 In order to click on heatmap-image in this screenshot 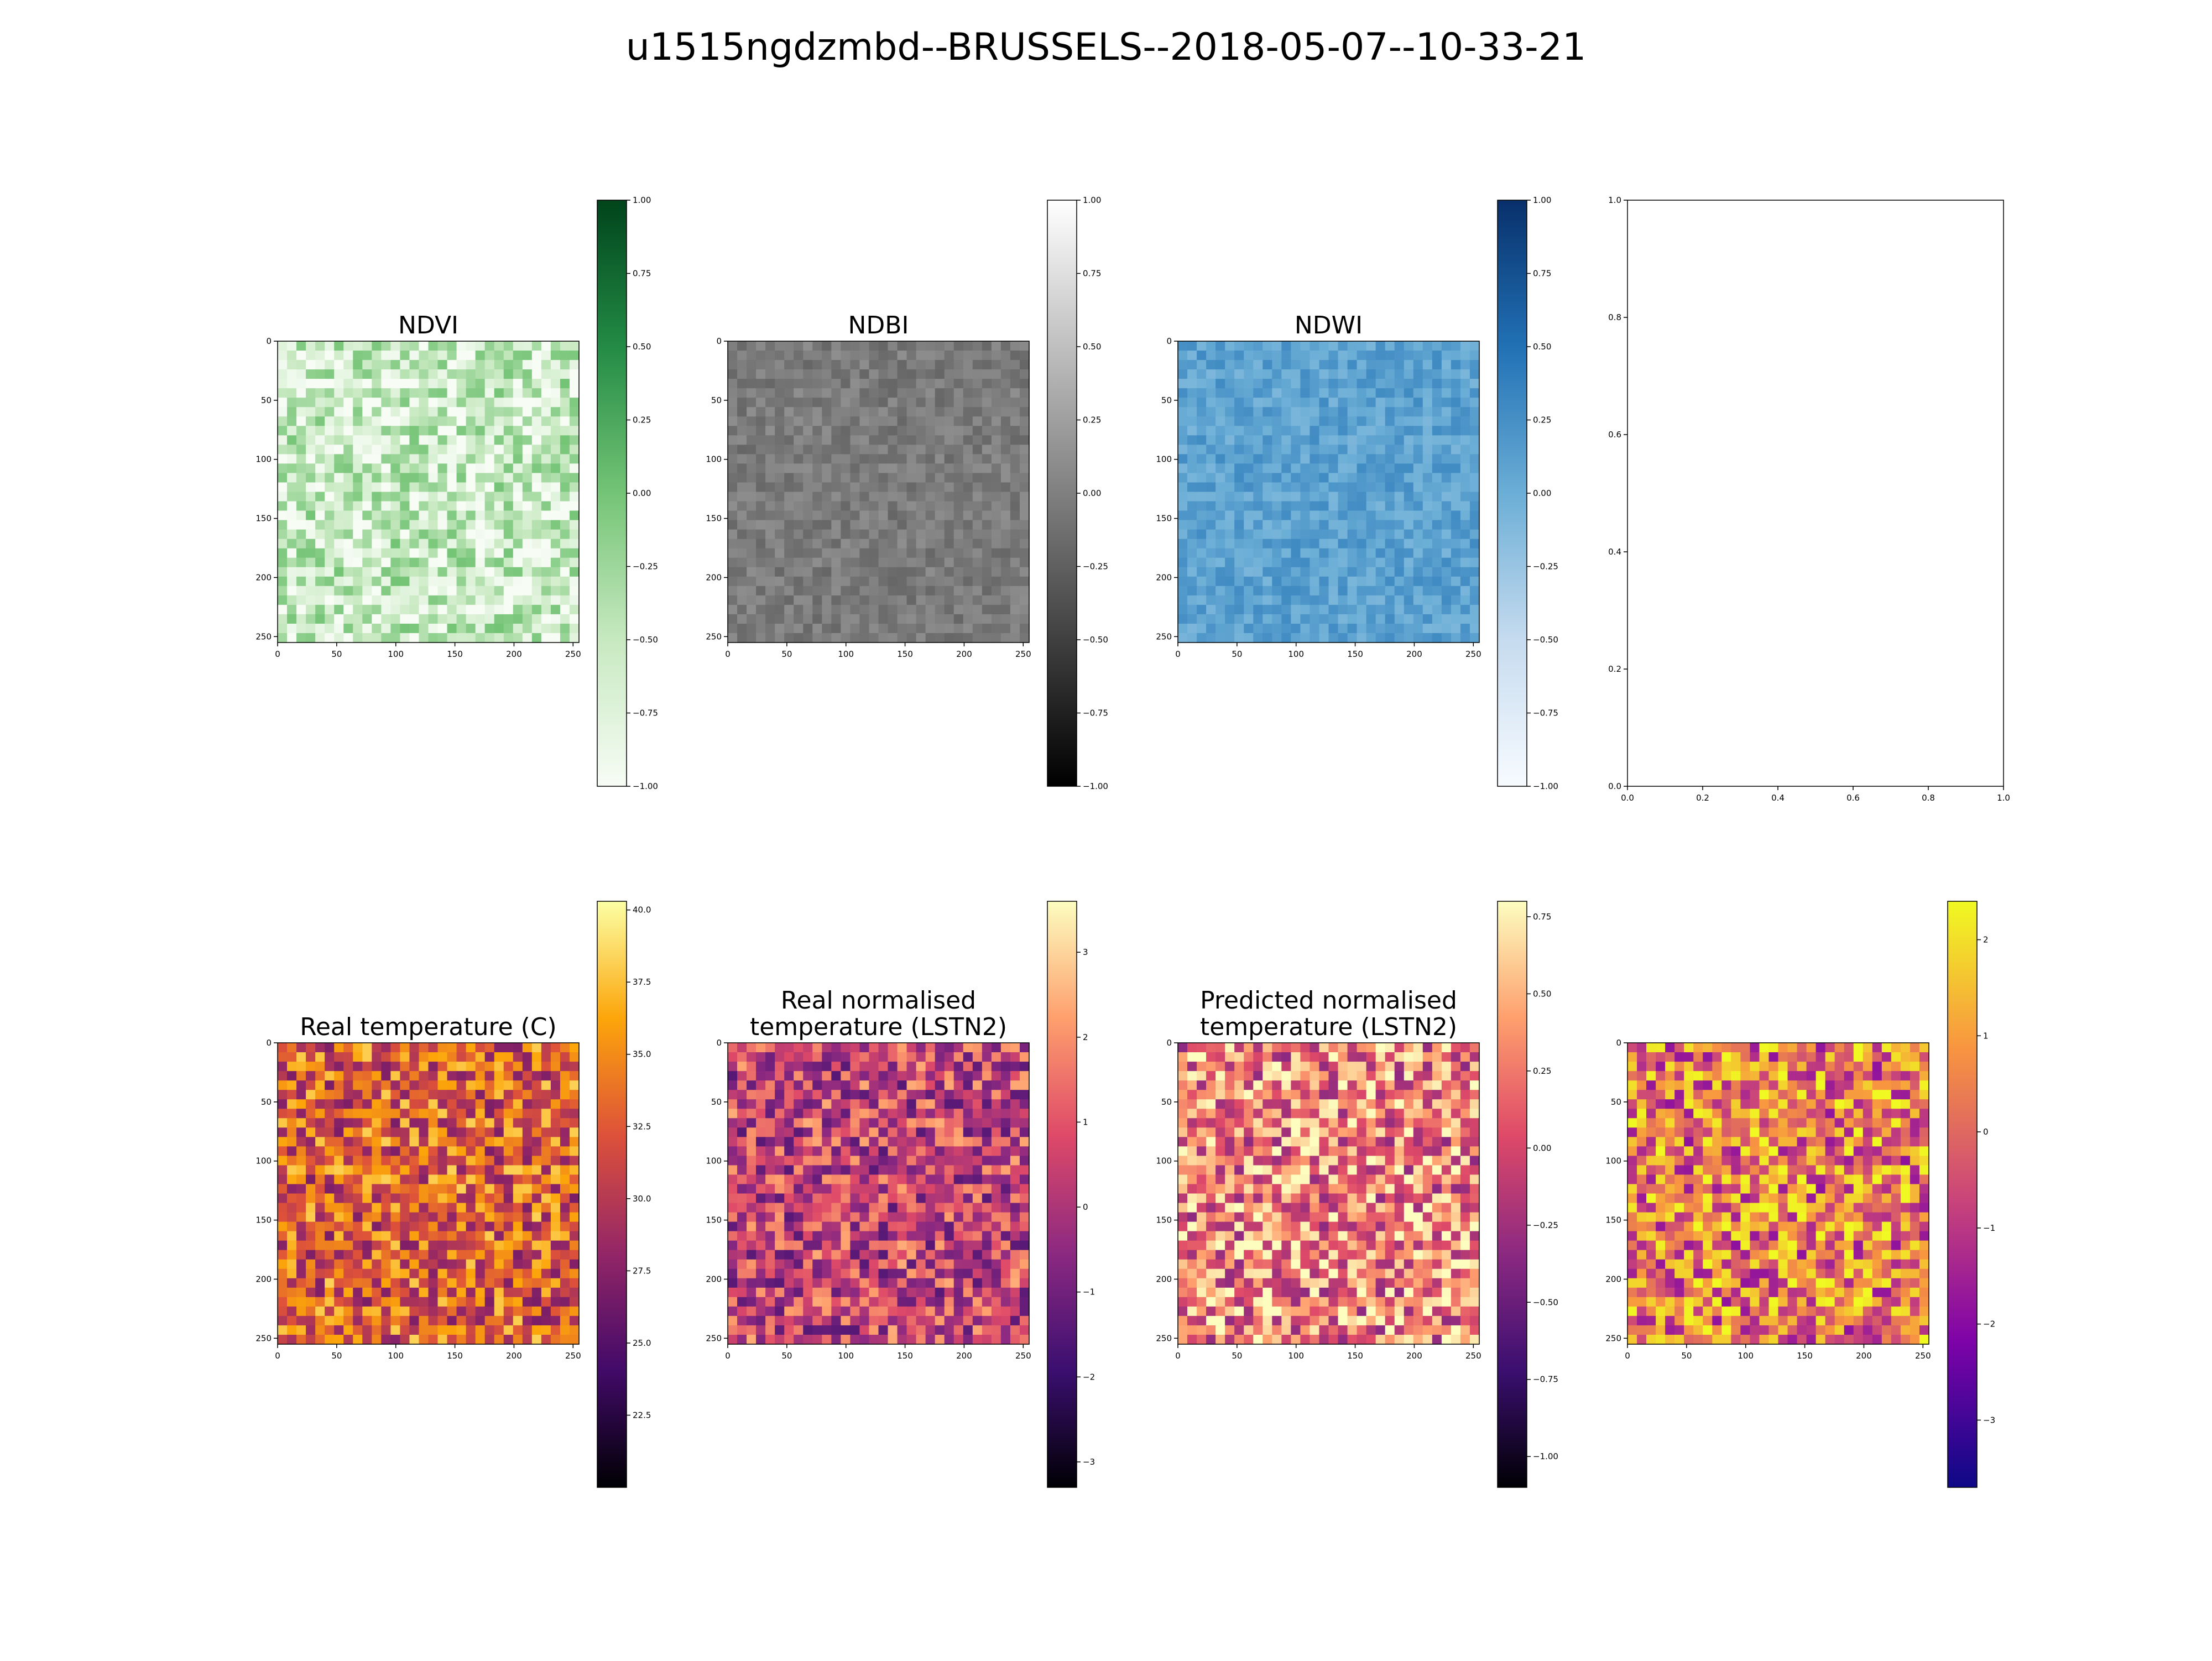, I will do `click(879, 492)`.